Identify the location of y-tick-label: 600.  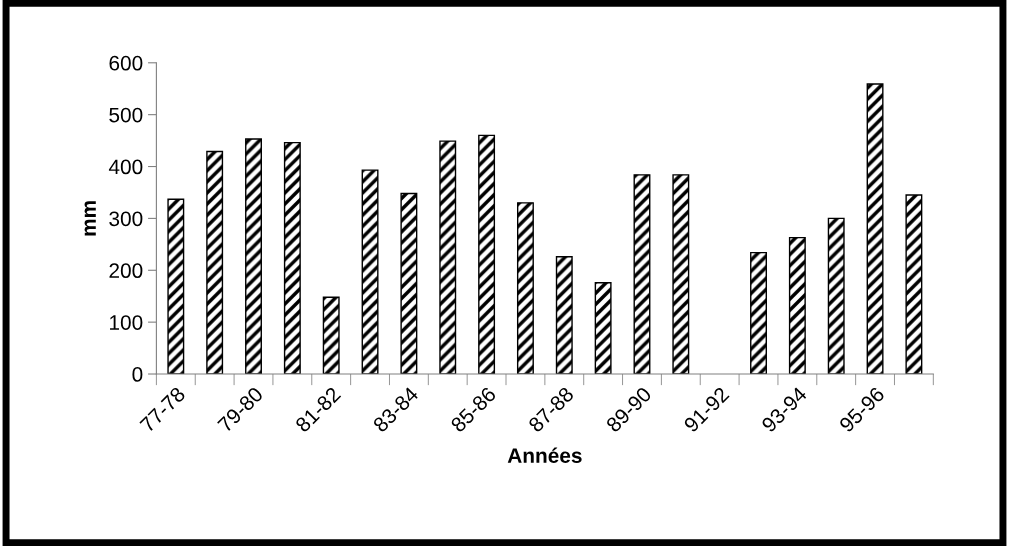
(126, 63).